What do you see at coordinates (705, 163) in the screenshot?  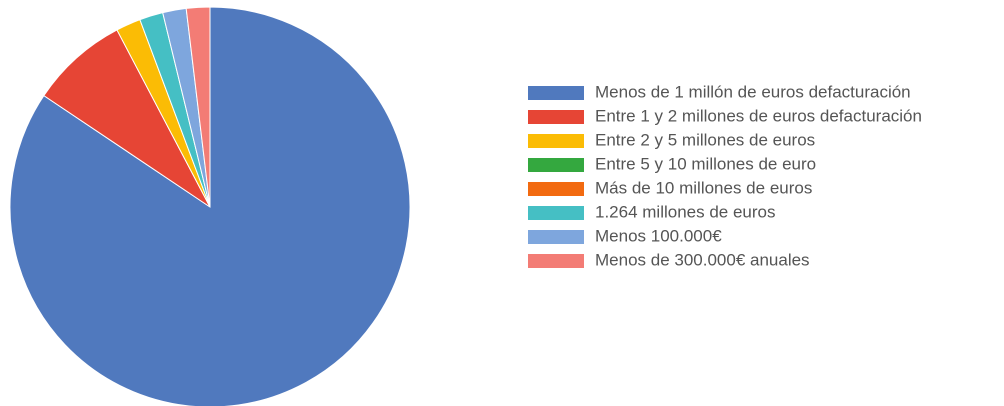 I see `legend-label: Entre 5 y 10 millones de euro` at bounding box center [705, 163].